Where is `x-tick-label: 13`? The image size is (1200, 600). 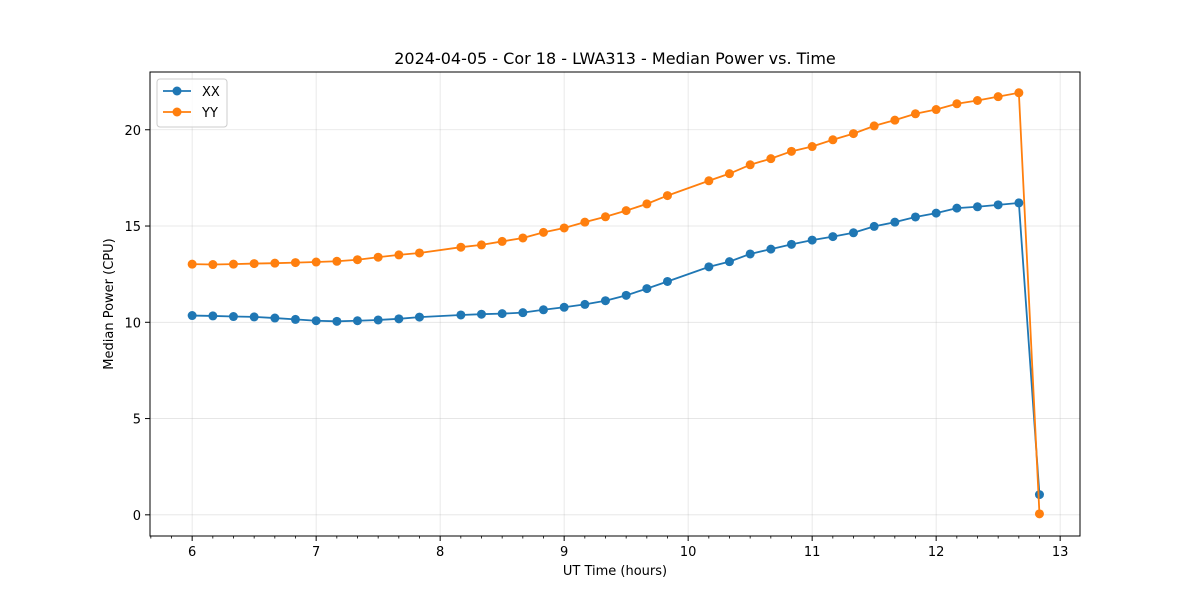
x-tick-label: 13 is located at coordinates (1060, 552).